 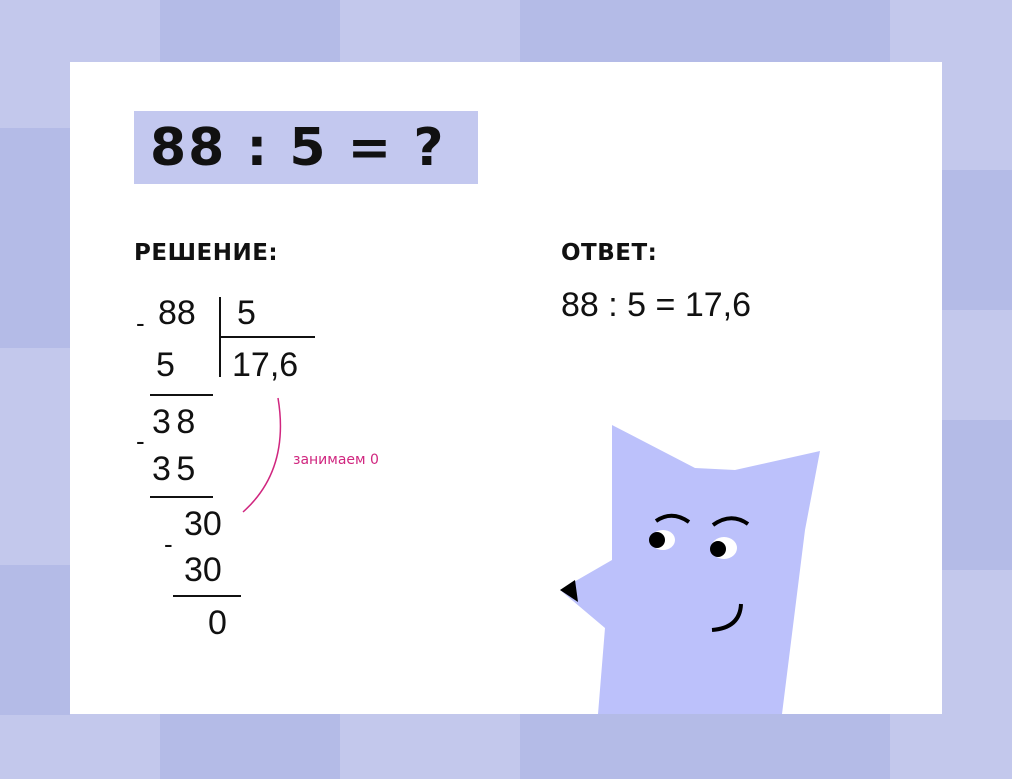 What do you see at coordinates (203, 570) in the screenshot?
I see `step-subtrahend: 30` at bounding box center [203, 570].